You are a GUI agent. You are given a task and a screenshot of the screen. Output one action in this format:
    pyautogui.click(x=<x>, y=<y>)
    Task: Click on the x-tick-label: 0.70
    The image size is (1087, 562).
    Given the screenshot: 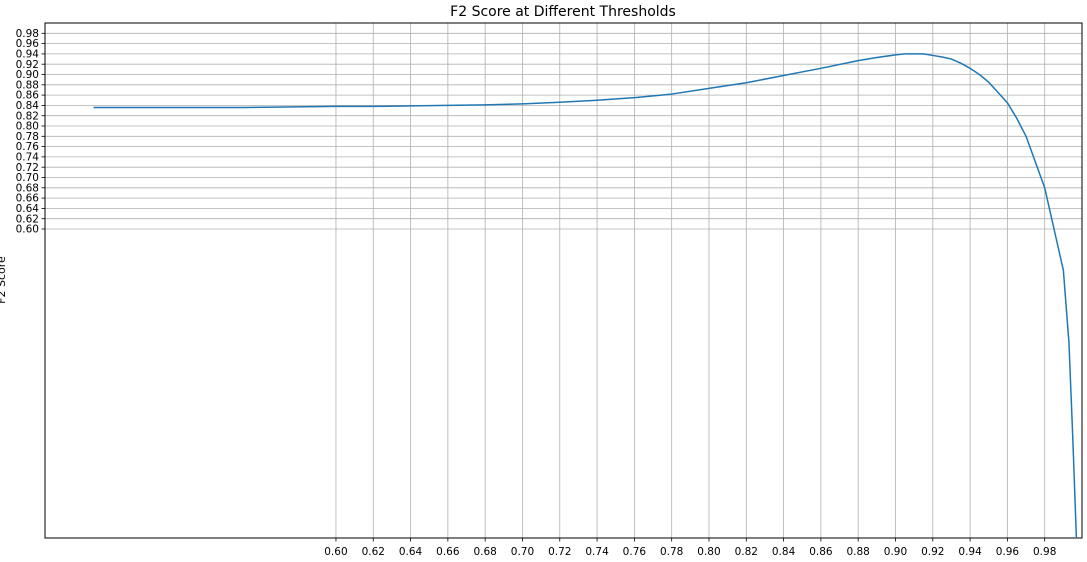 What is the action you would take?
    pyautogui.click(x=522, y=552)
    